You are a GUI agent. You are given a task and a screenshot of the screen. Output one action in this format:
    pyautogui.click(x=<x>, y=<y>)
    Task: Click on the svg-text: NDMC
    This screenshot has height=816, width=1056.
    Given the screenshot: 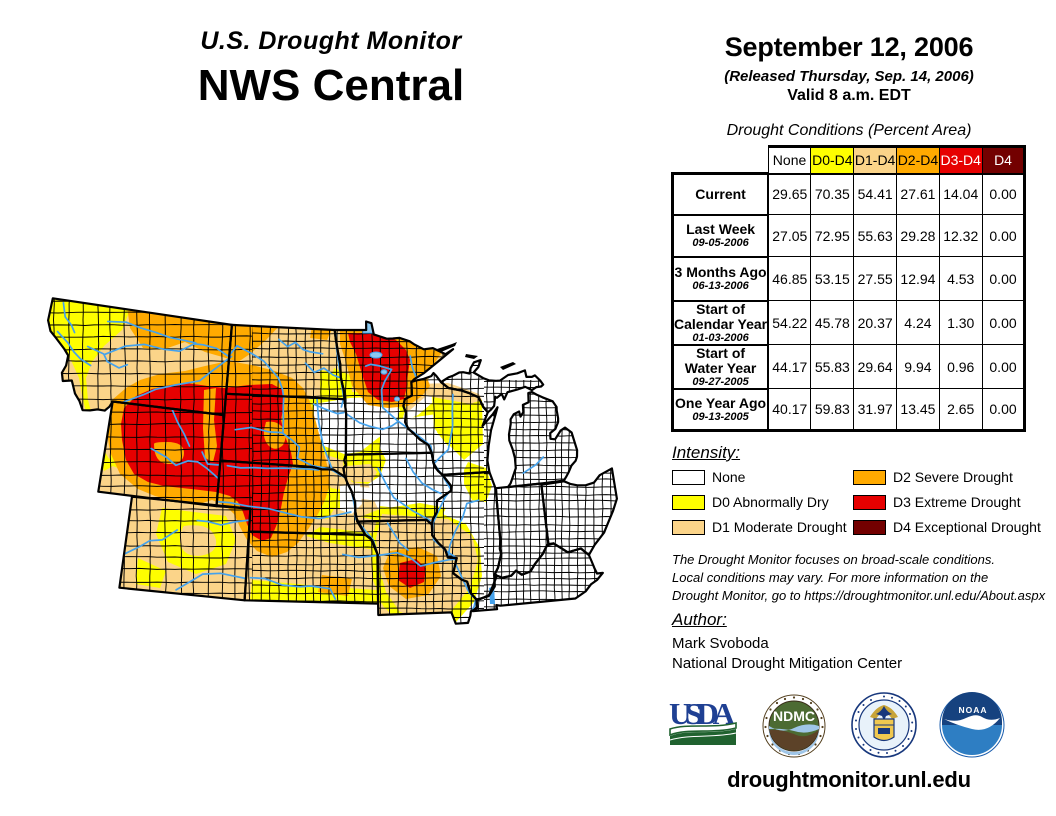 What is the action you would take?
    pyautogui.click(x=794, y=716)
    